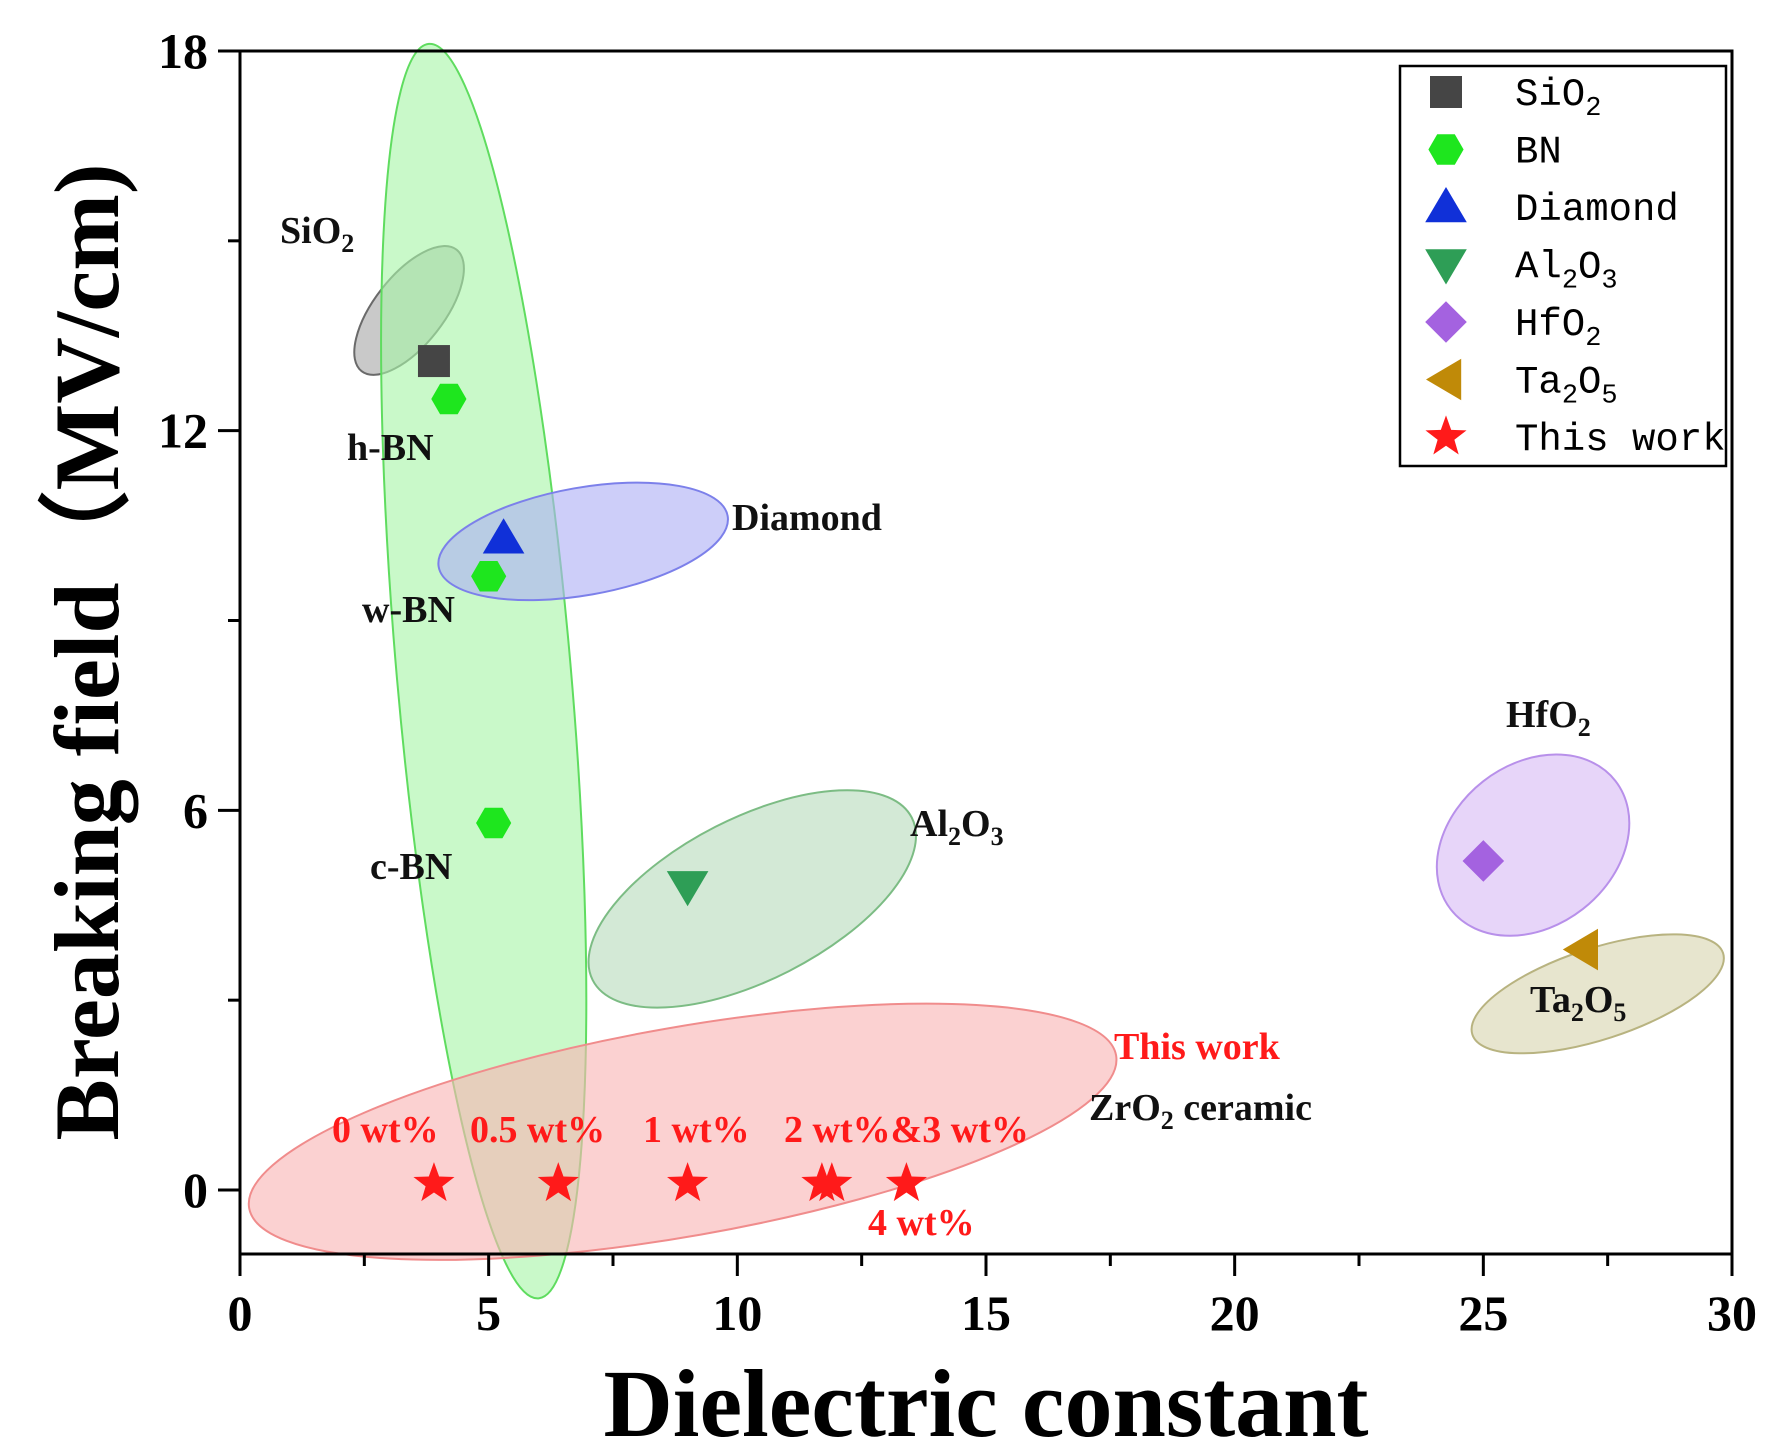  What do you see at coordinates (1197, 1047) in the screenshot?
I see `annotation-this-work: This work` at bounding box center [1197, 1047].